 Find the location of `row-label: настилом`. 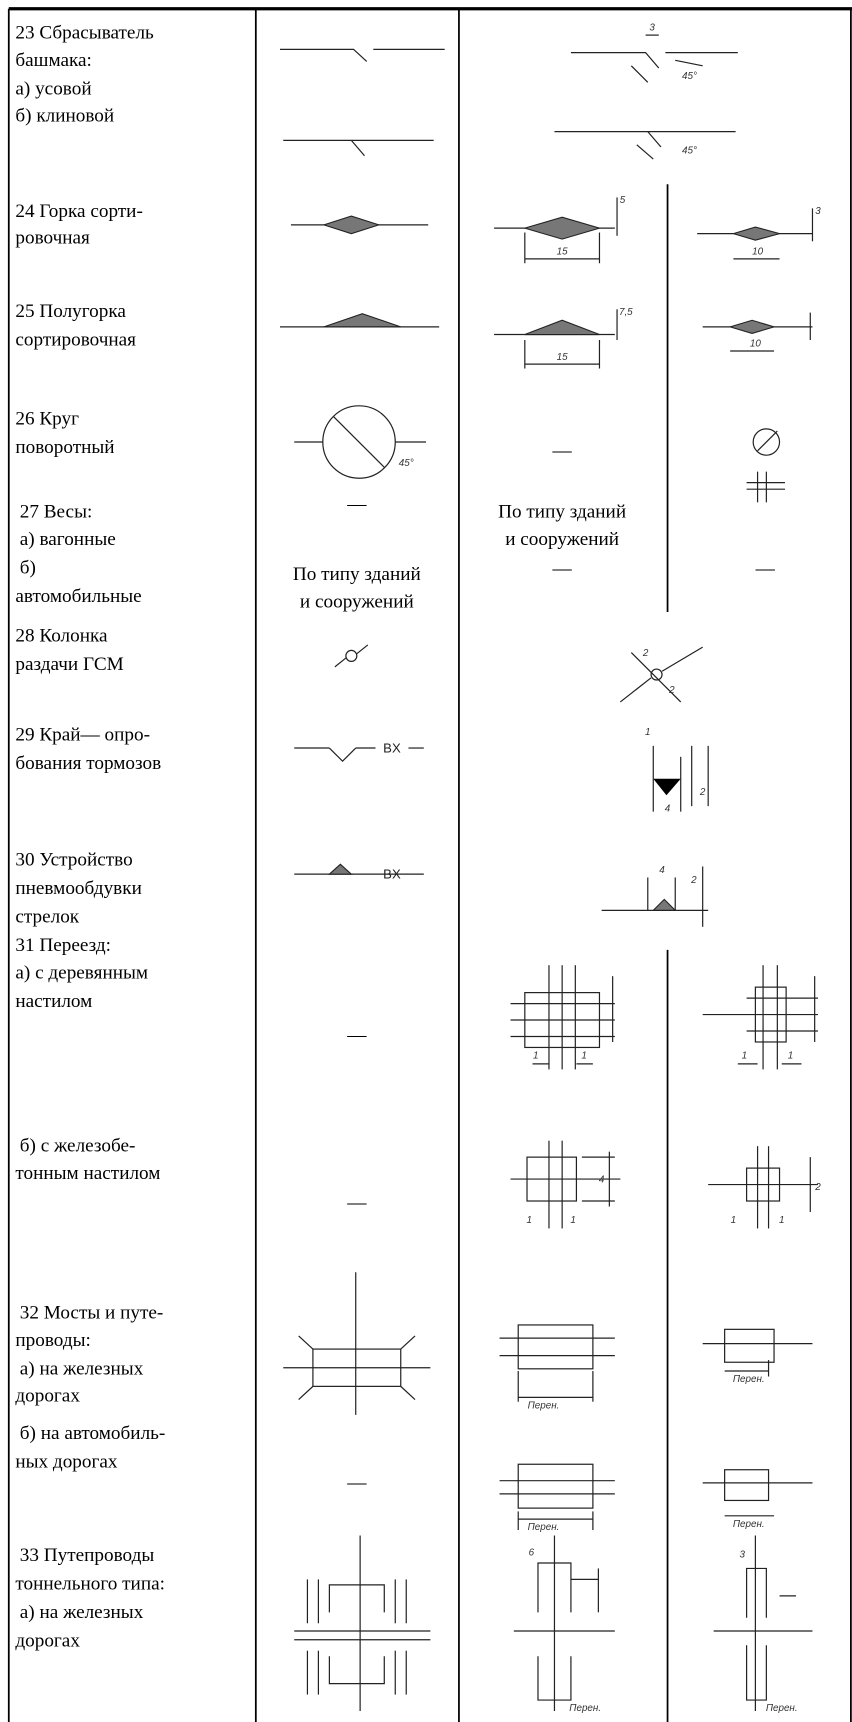

row-label: настилом is located at coordinates (53, 1001).